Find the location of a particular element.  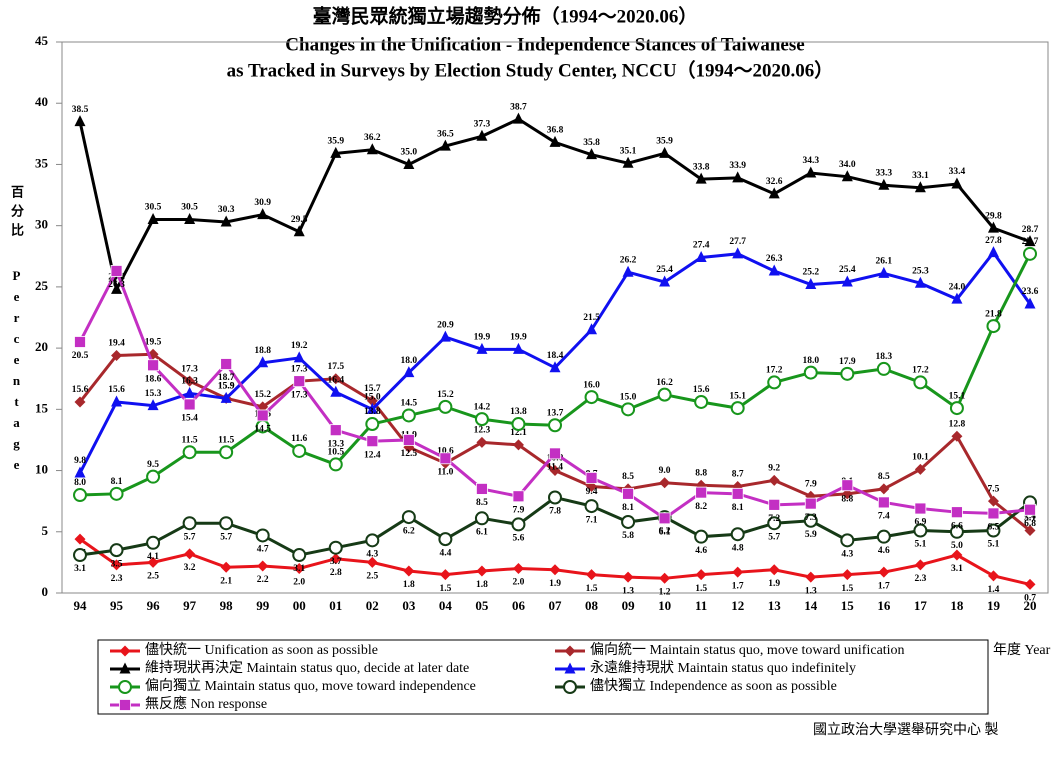

data-label: 14.5 is located at coordinates (409, 404).